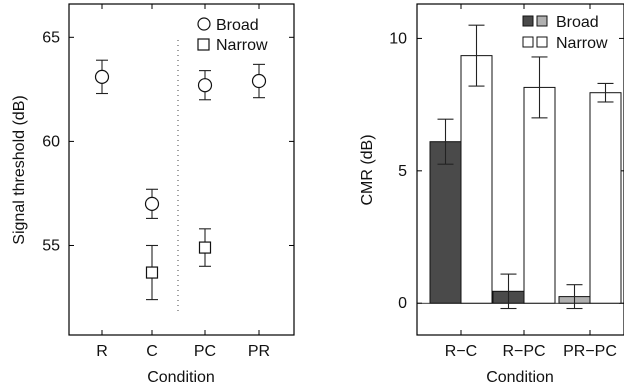 The width and height of the screenshot is (624, 388). I want to click on right-x-tick-label: PR−PC, so click(590, 351).